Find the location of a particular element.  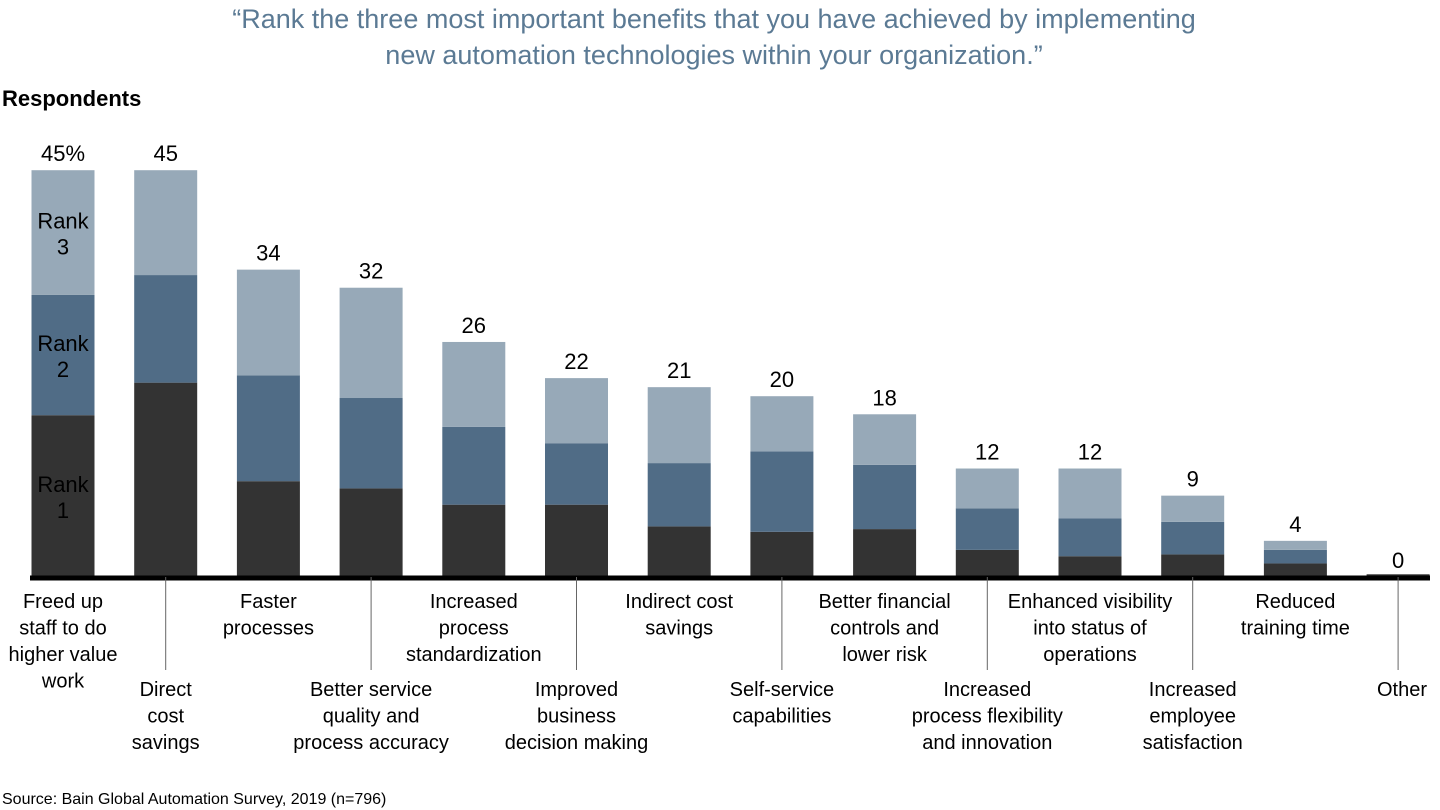

category-label: Faster is located at coordinates (268, 602).